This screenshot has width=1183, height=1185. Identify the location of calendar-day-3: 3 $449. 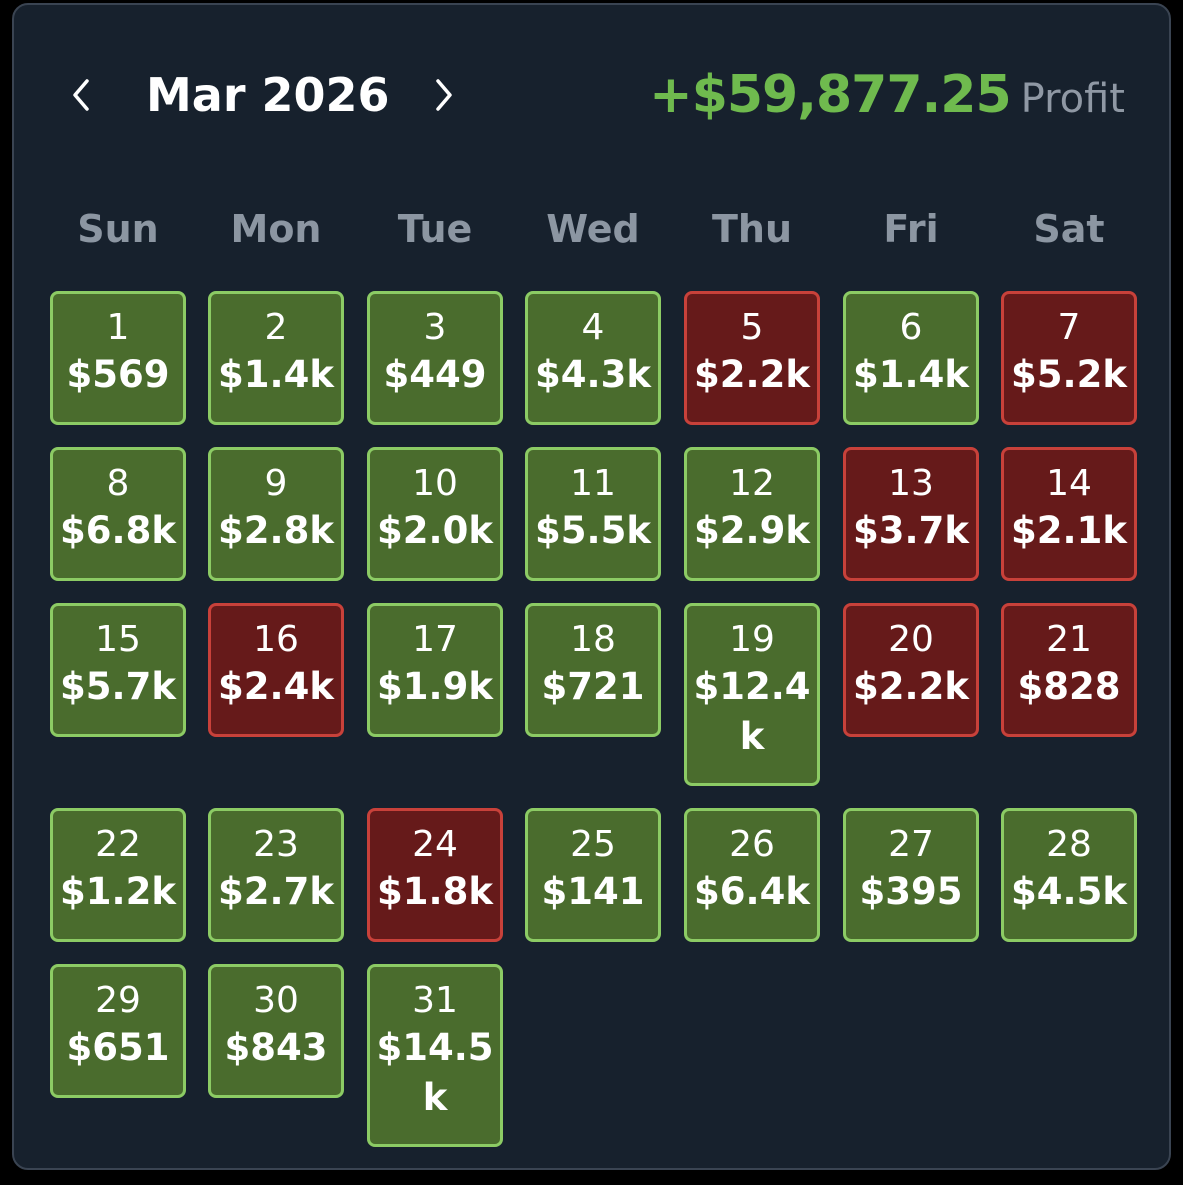
(435, 358).